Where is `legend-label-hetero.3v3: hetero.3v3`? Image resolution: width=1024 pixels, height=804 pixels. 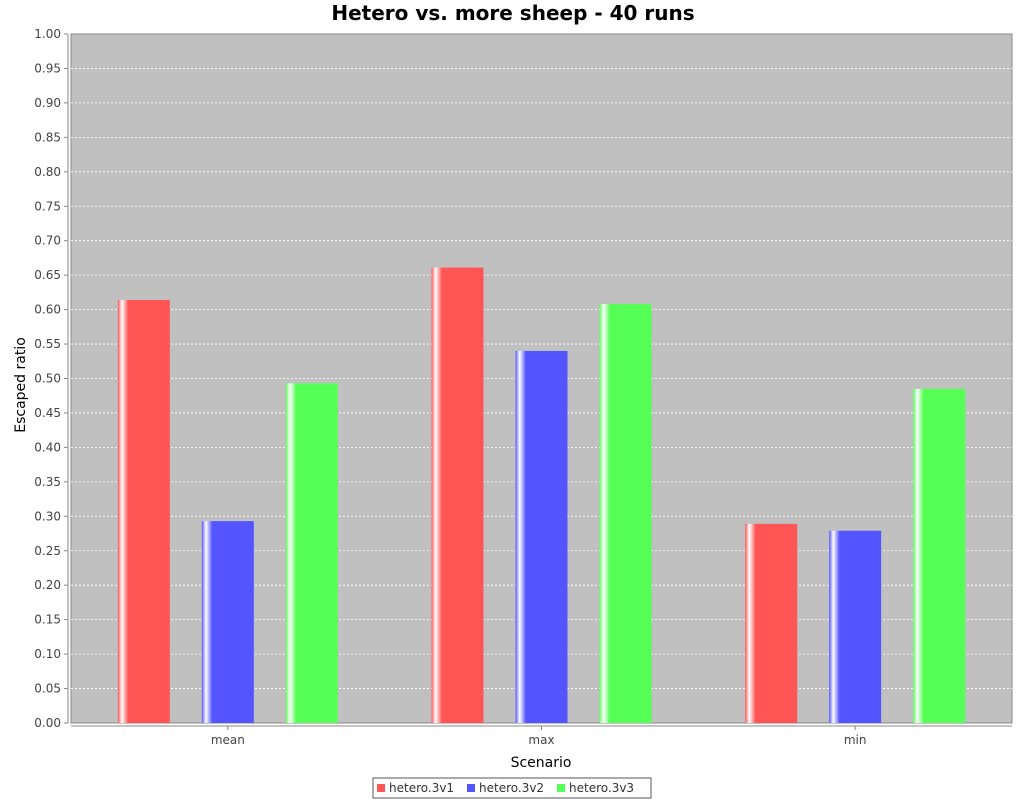 legend-label-hetero.3v3: hetero.3v3 is located at coordinates (601, 788).